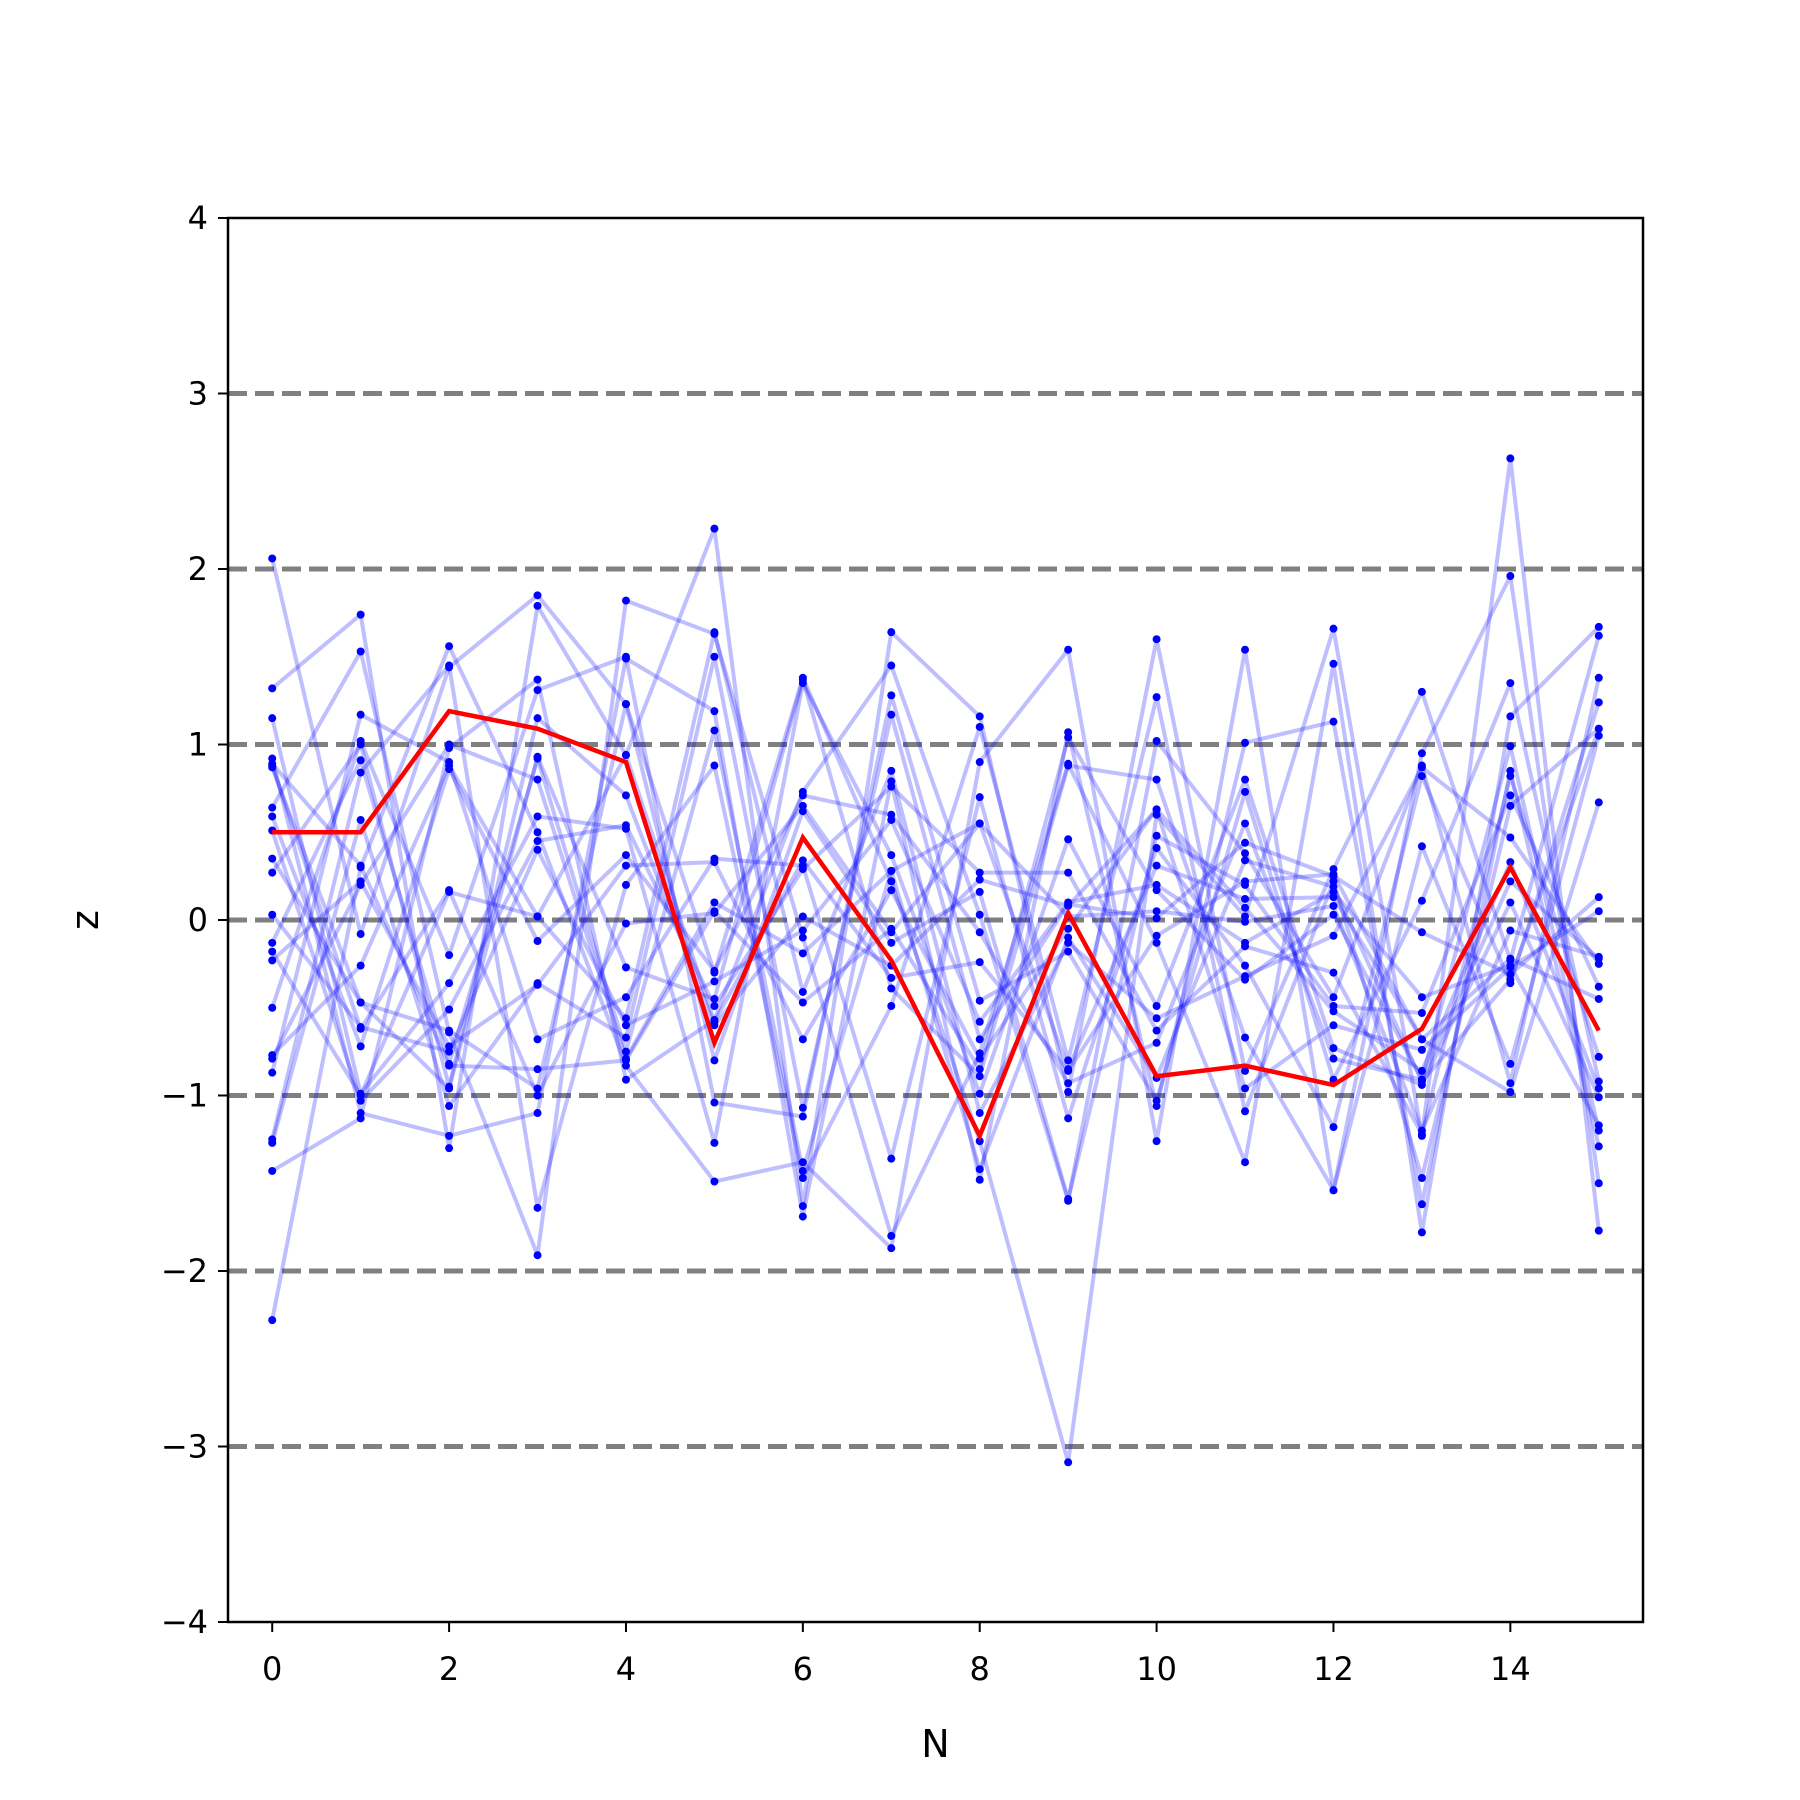 The image size is (1800, 1800). Describe the element at coordinates (449, 1669) in the screenshot. I see `x-tick-label: 2` at that location.